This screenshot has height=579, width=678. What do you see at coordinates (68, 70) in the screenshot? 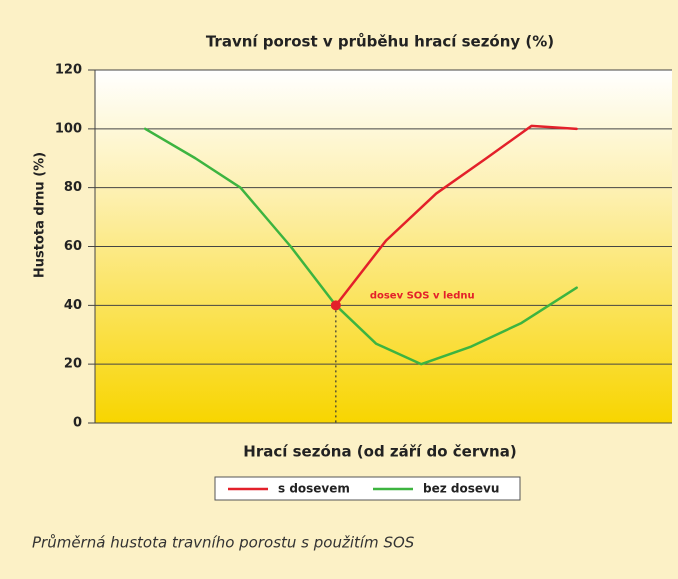
I see `y-tick-label: 120` at bounding box center [68, 70].